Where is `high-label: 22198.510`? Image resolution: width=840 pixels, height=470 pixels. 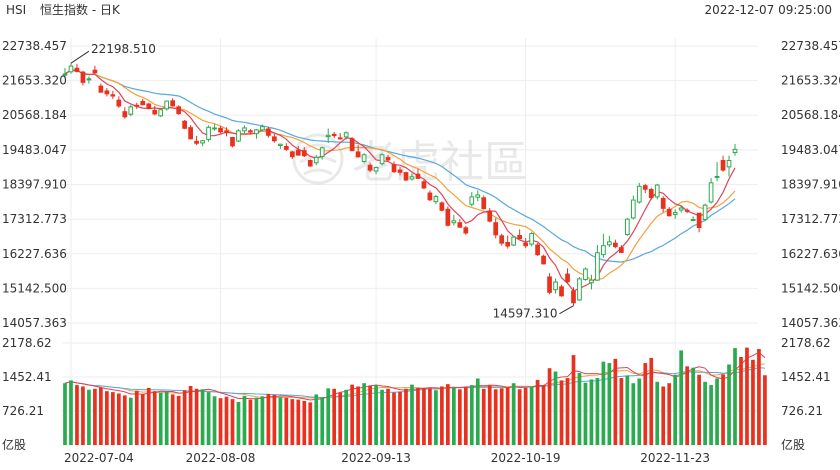
high-label: 22198.510 is located at coordinates (123, 49).